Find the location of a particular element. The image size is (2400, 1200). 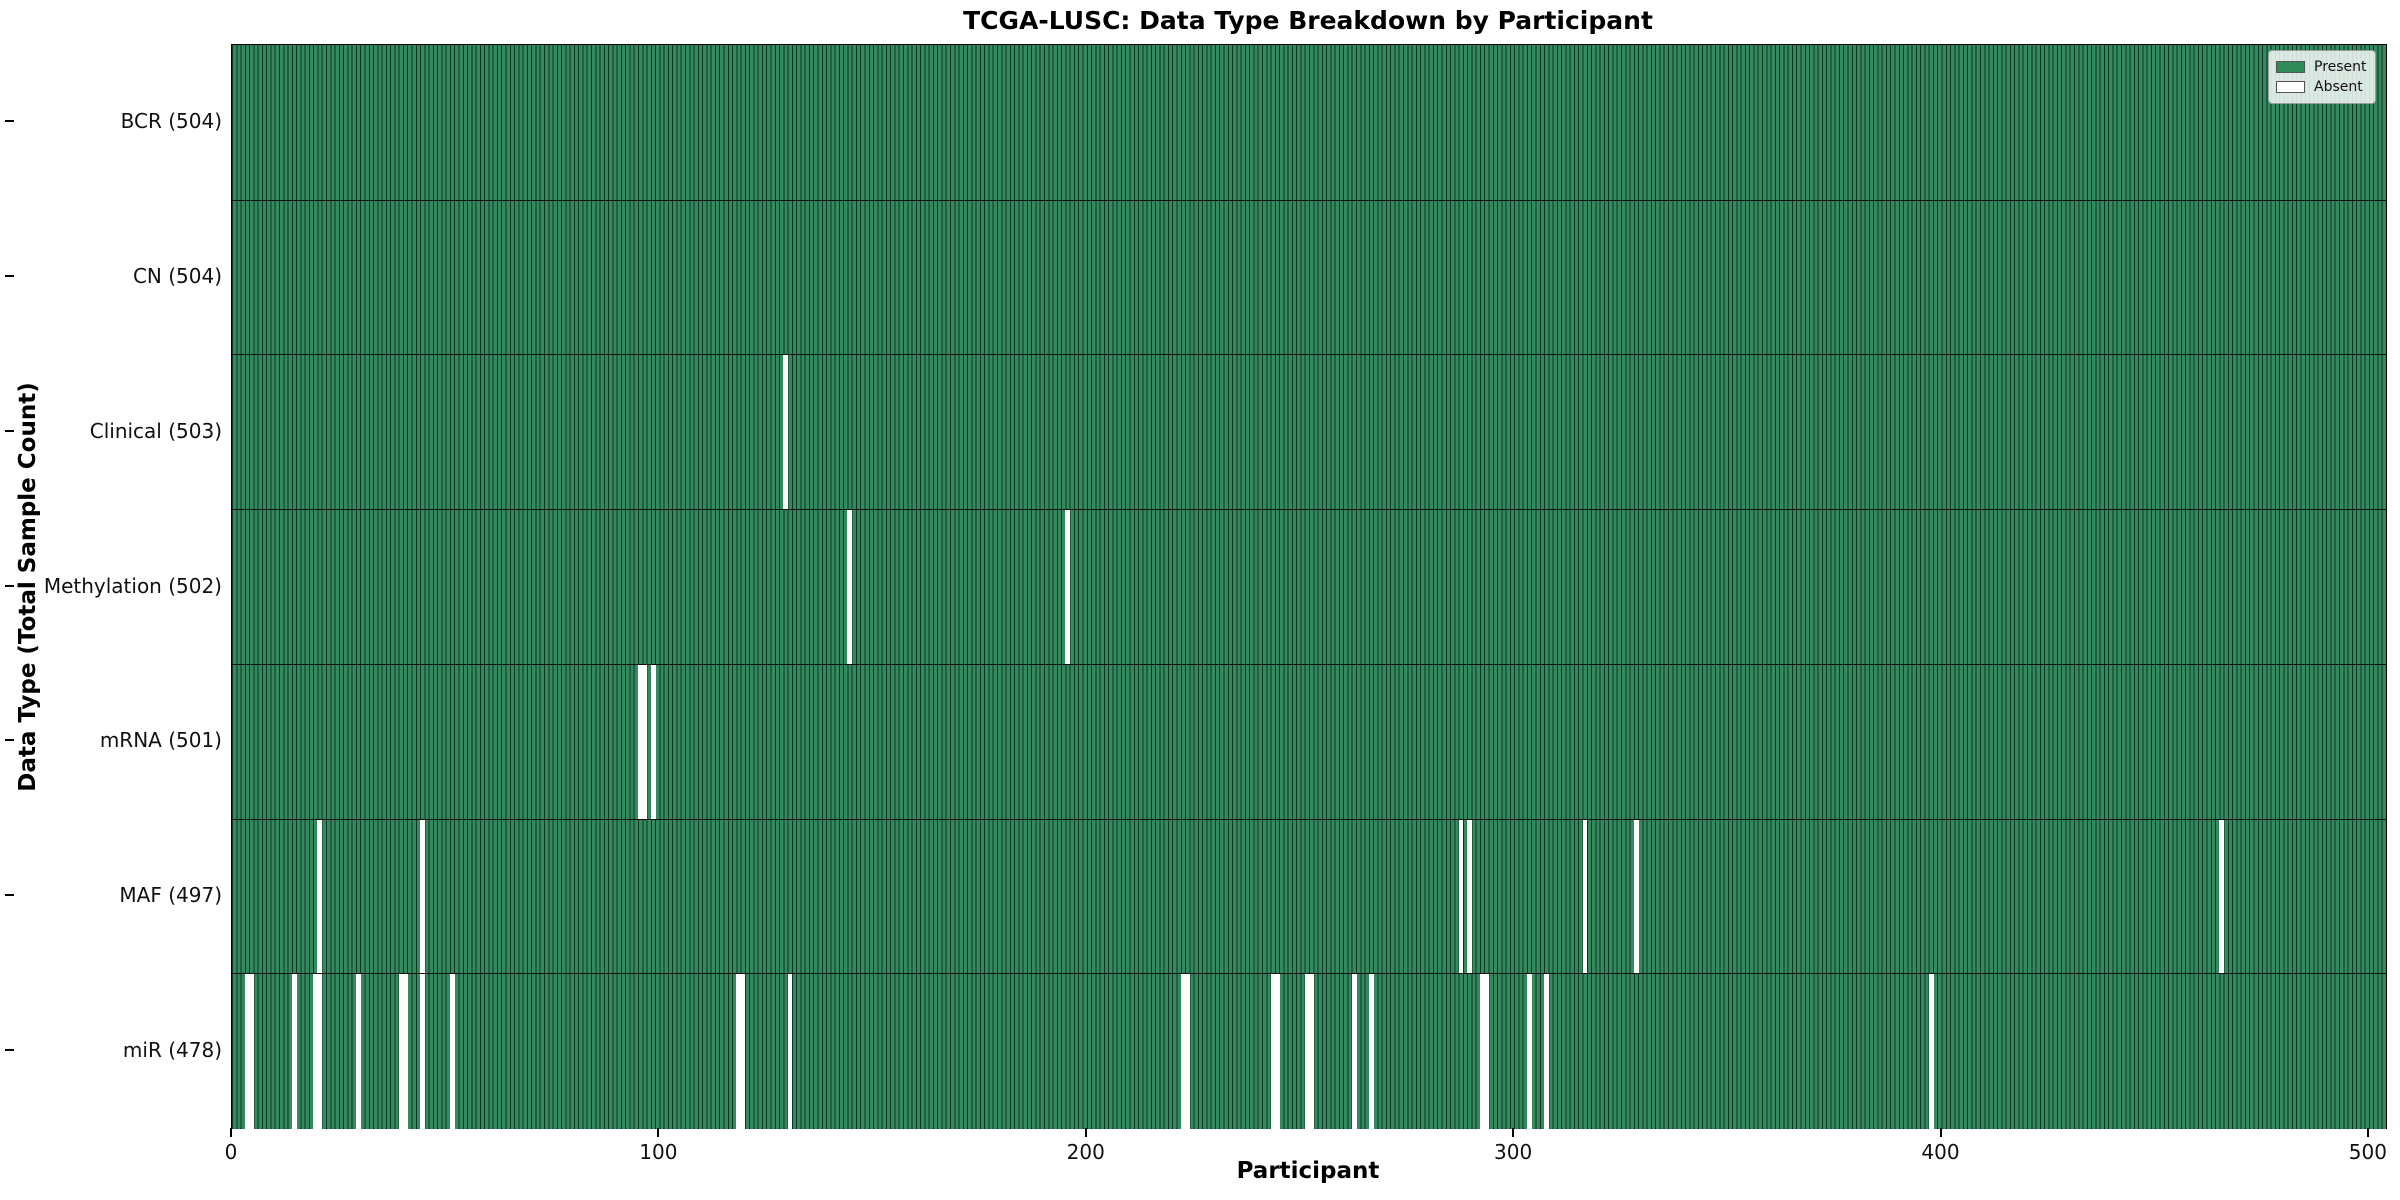

x-tick-label-300: 300 is located at coordinates (1513, 1152).